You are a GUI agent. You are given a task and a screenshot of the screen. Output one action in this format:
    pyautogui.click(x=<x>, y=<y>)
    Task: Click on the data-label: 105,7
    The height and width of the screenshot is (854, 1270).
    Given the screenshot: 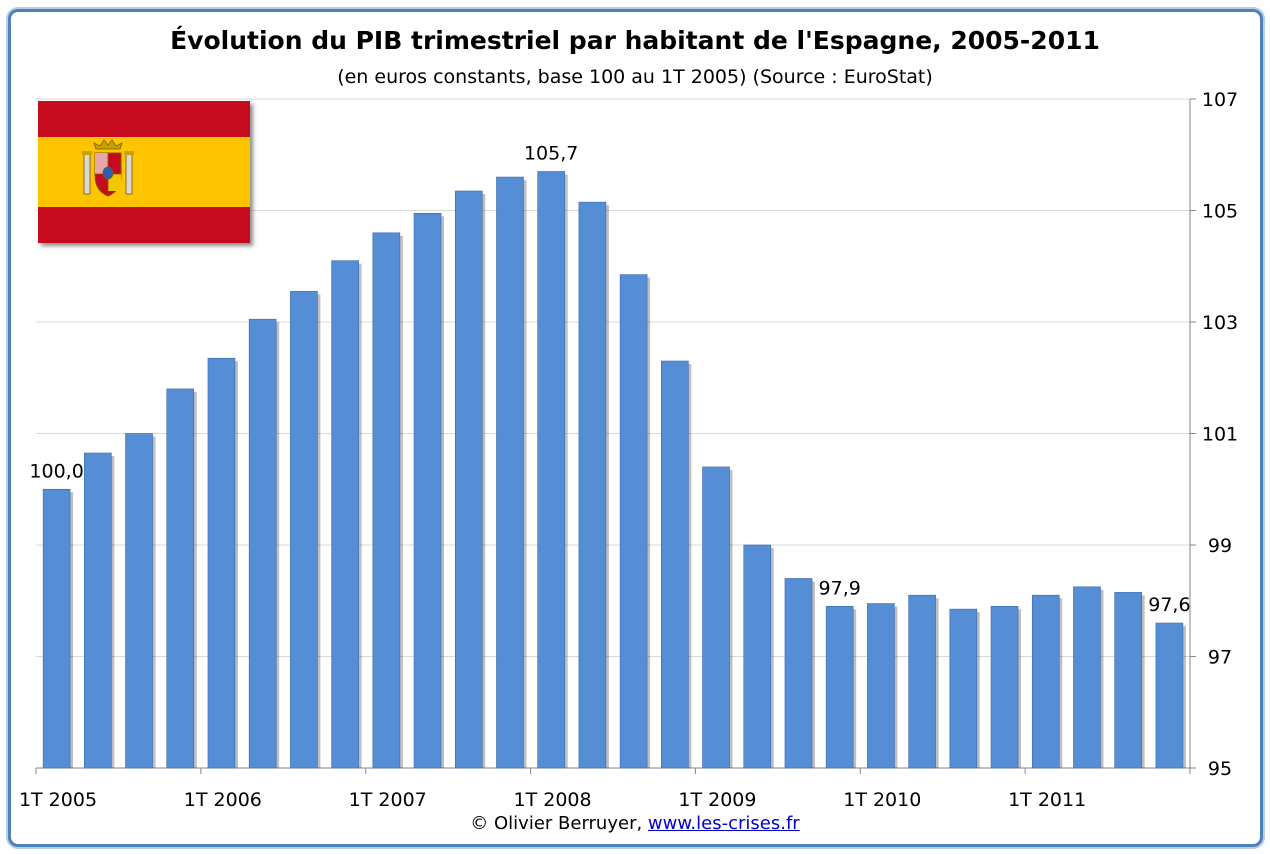 What is the action you would take?
    pyautogui.click(x=551, y=153)
    